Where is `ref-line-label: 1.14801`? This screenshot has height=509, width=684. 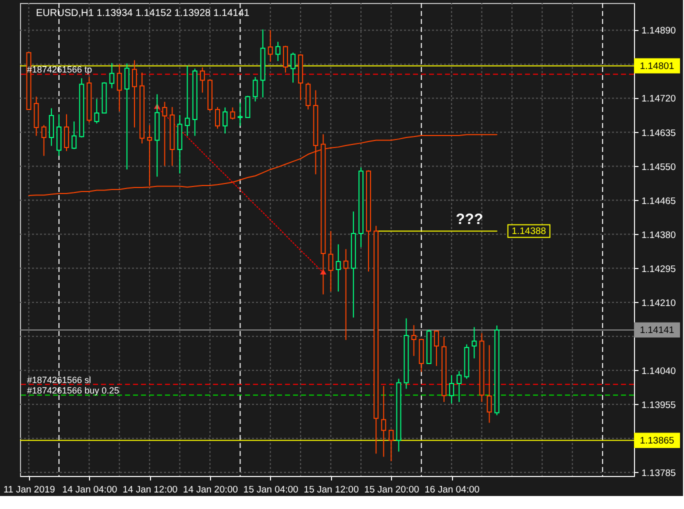 ref-line-label: 1.14801 is located at coordinates (657, 66).